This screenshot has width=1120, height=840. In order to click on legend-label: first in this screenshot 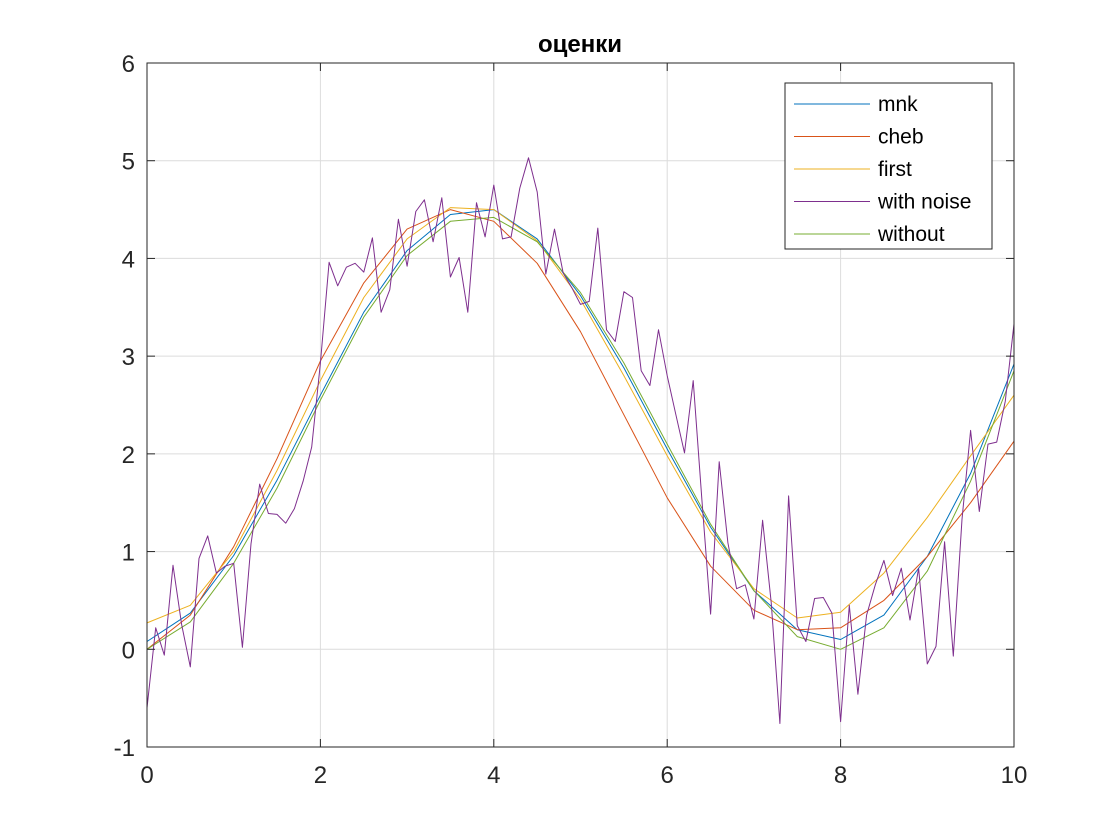, I will do `click(895, 169)`.